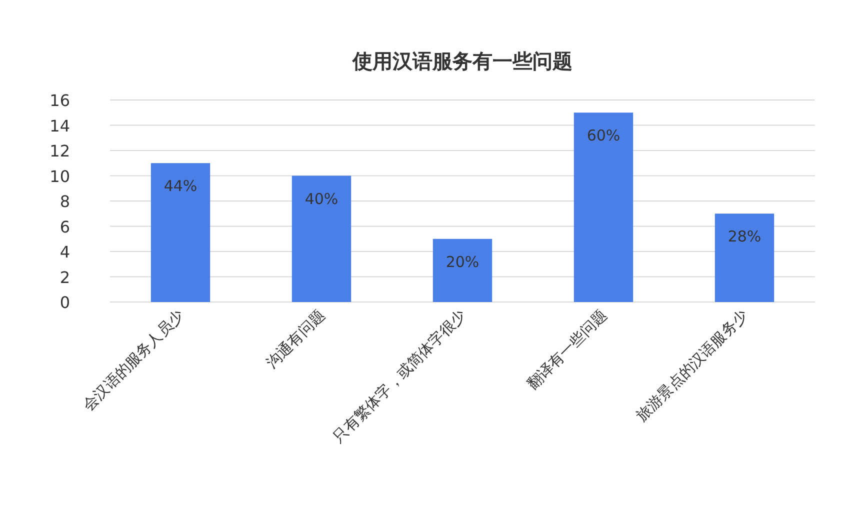 The height and width of the screenshot is (526, 862). Describe the element at coordinates (65, 302) in the screenshot. I see `y-tick-label: 0` at that location.